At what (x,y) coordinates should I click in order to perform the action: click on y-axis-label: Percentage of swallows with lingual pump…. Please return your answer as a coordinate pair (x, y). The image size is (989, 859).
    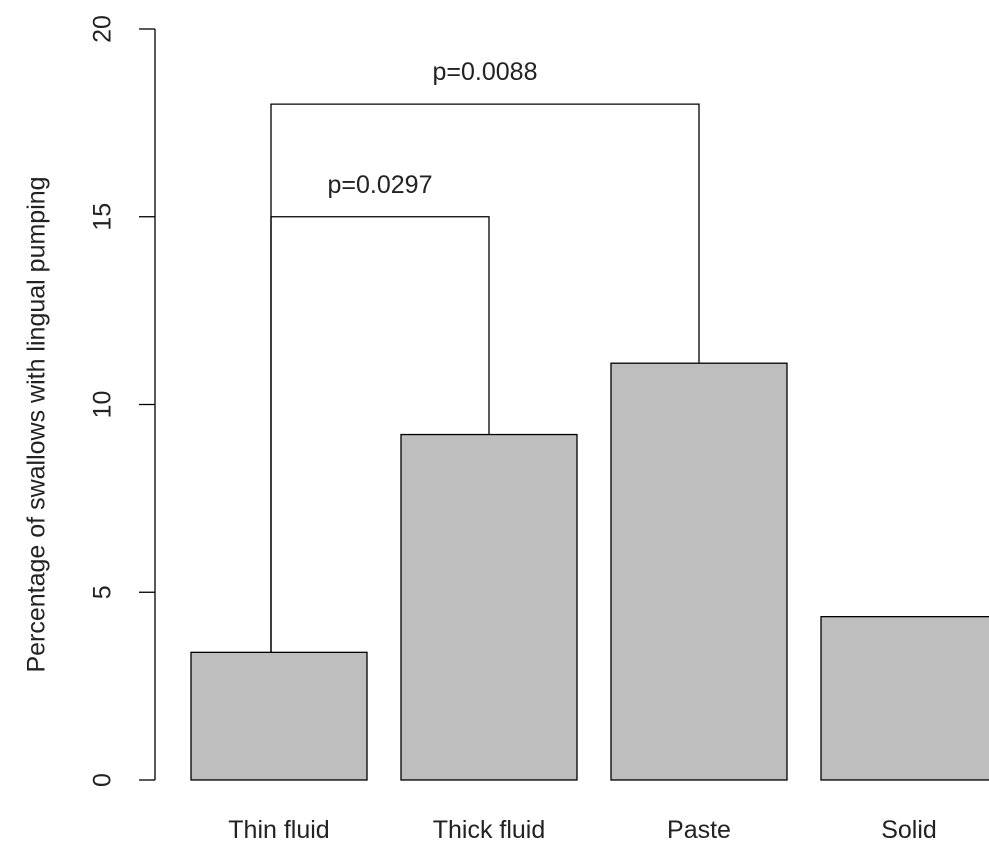
    Looking at the image, I should click on (37, 424).